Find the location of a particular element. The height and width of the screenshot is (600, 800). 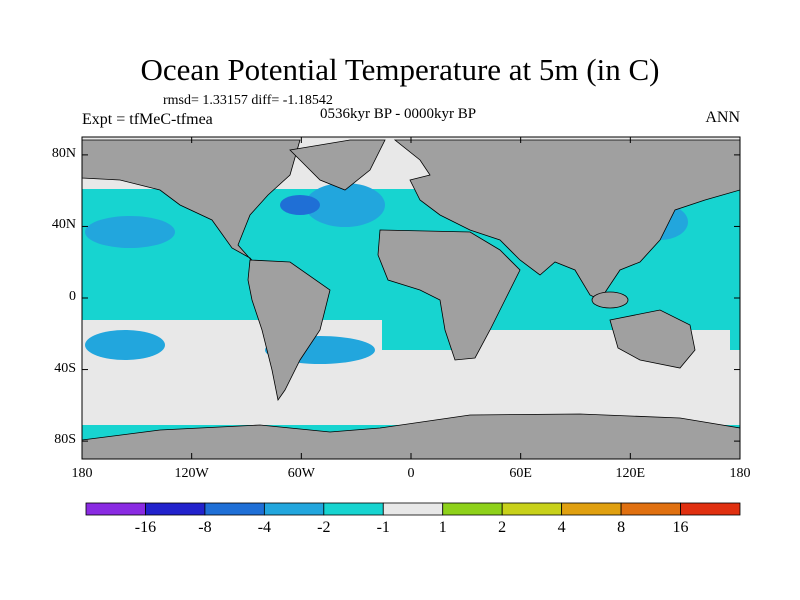

stats-line: rmsd= 1.33157 diff= -1.18542 is located at coordinates (248, 100).